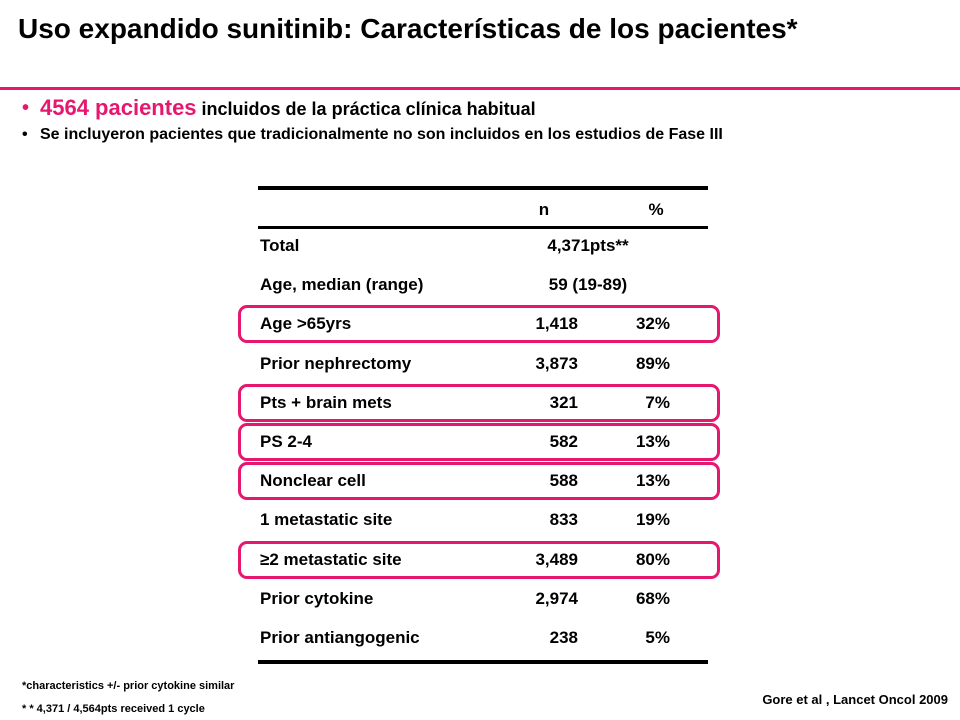 This screenshot has height=720, width=960. Describe the element at coordinates (652, 324) in the screenshot. I see `row-percent: 32%` at that location.